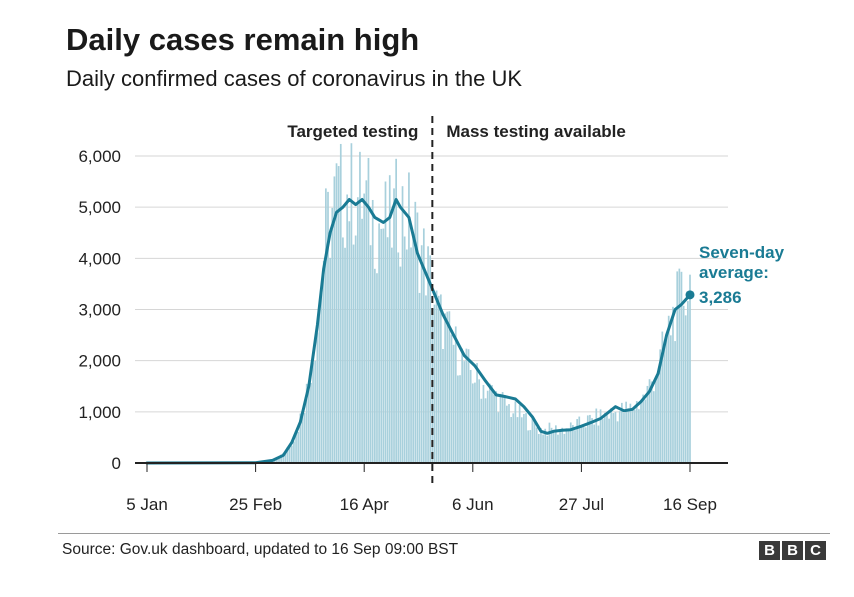 This screenshot has height=597, width=854. What do you see at coordinates (536, 131) in the screenshot?
I see `mass-testing-label: Mass testing available` at bounding box center [536, 131].